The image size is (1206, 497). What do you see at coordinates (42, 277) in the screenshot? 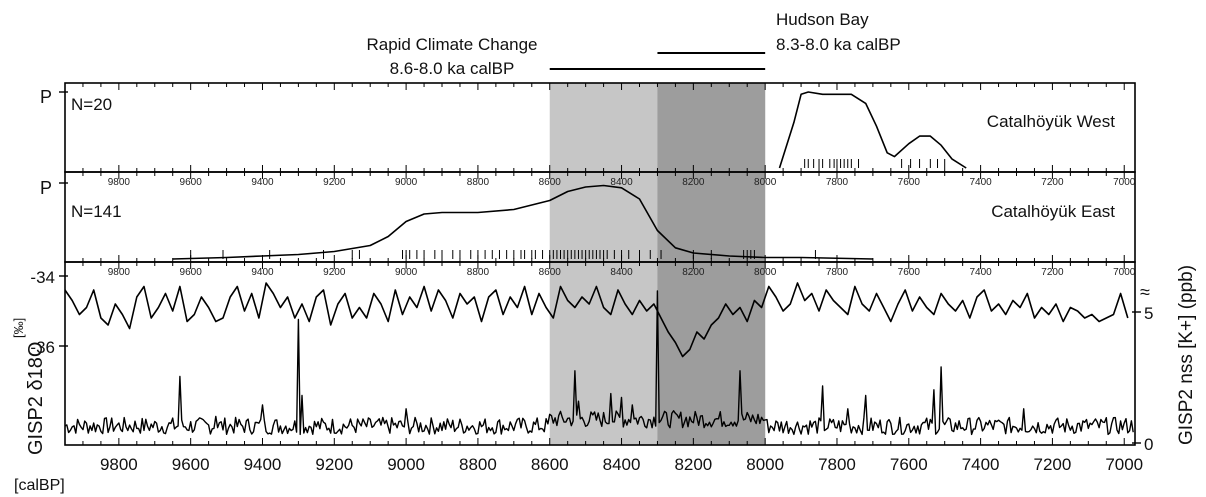
I see `d18o-ytick-label-0: -34` at bounding box center [42, 277].